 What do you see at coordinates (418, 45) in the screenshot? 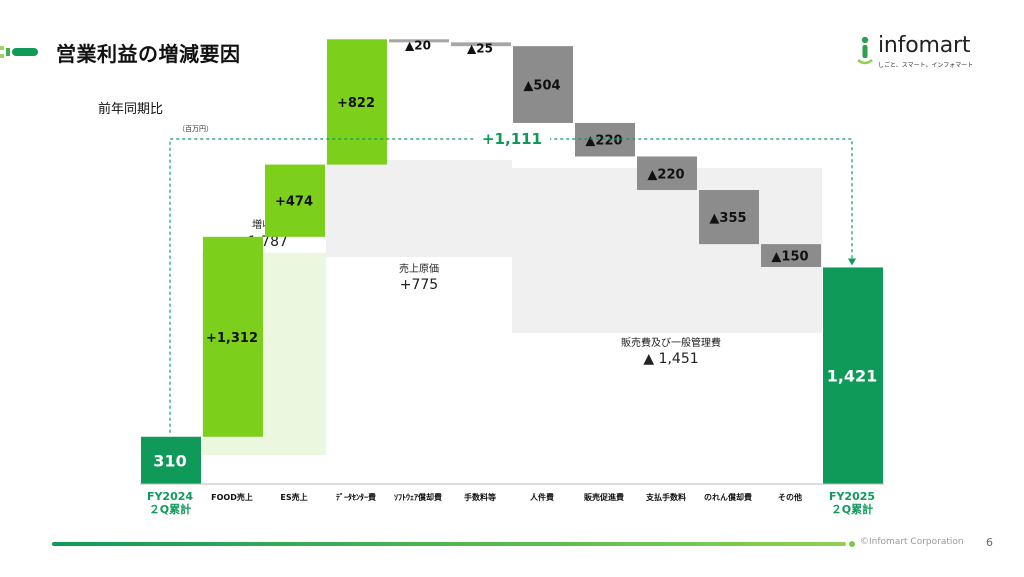
I see `bar-value-4: ▲20` at bounding box center [418, 45].